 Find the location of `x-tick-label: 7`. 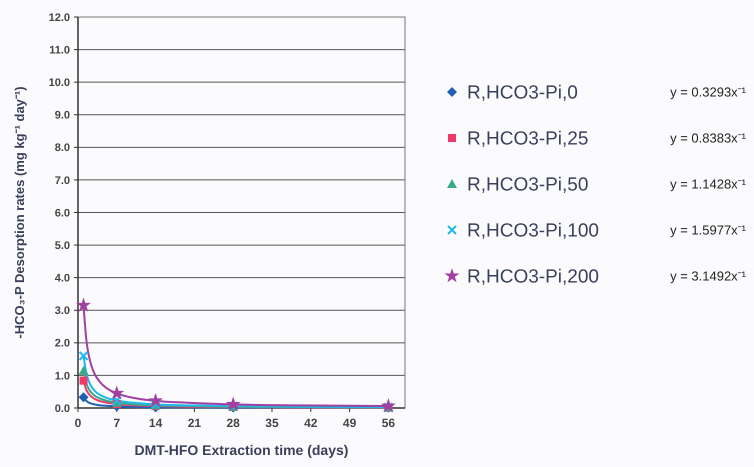

x-tick-label: 7 is located at coordinates (116, 423).